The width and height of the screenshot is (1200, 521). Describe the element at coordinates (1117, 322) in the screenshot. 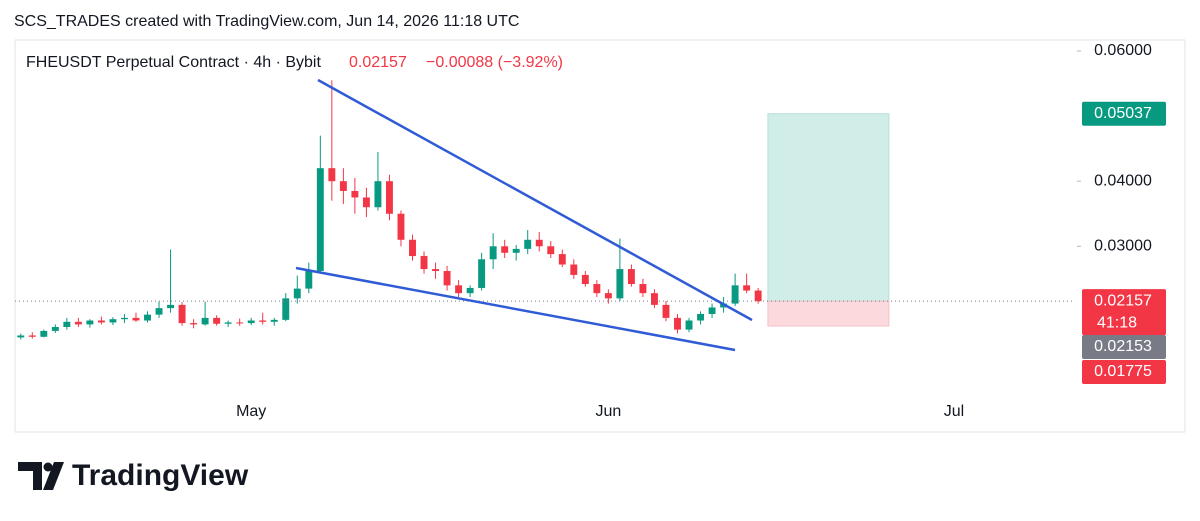

I see `countdown: 41:18` at that location.